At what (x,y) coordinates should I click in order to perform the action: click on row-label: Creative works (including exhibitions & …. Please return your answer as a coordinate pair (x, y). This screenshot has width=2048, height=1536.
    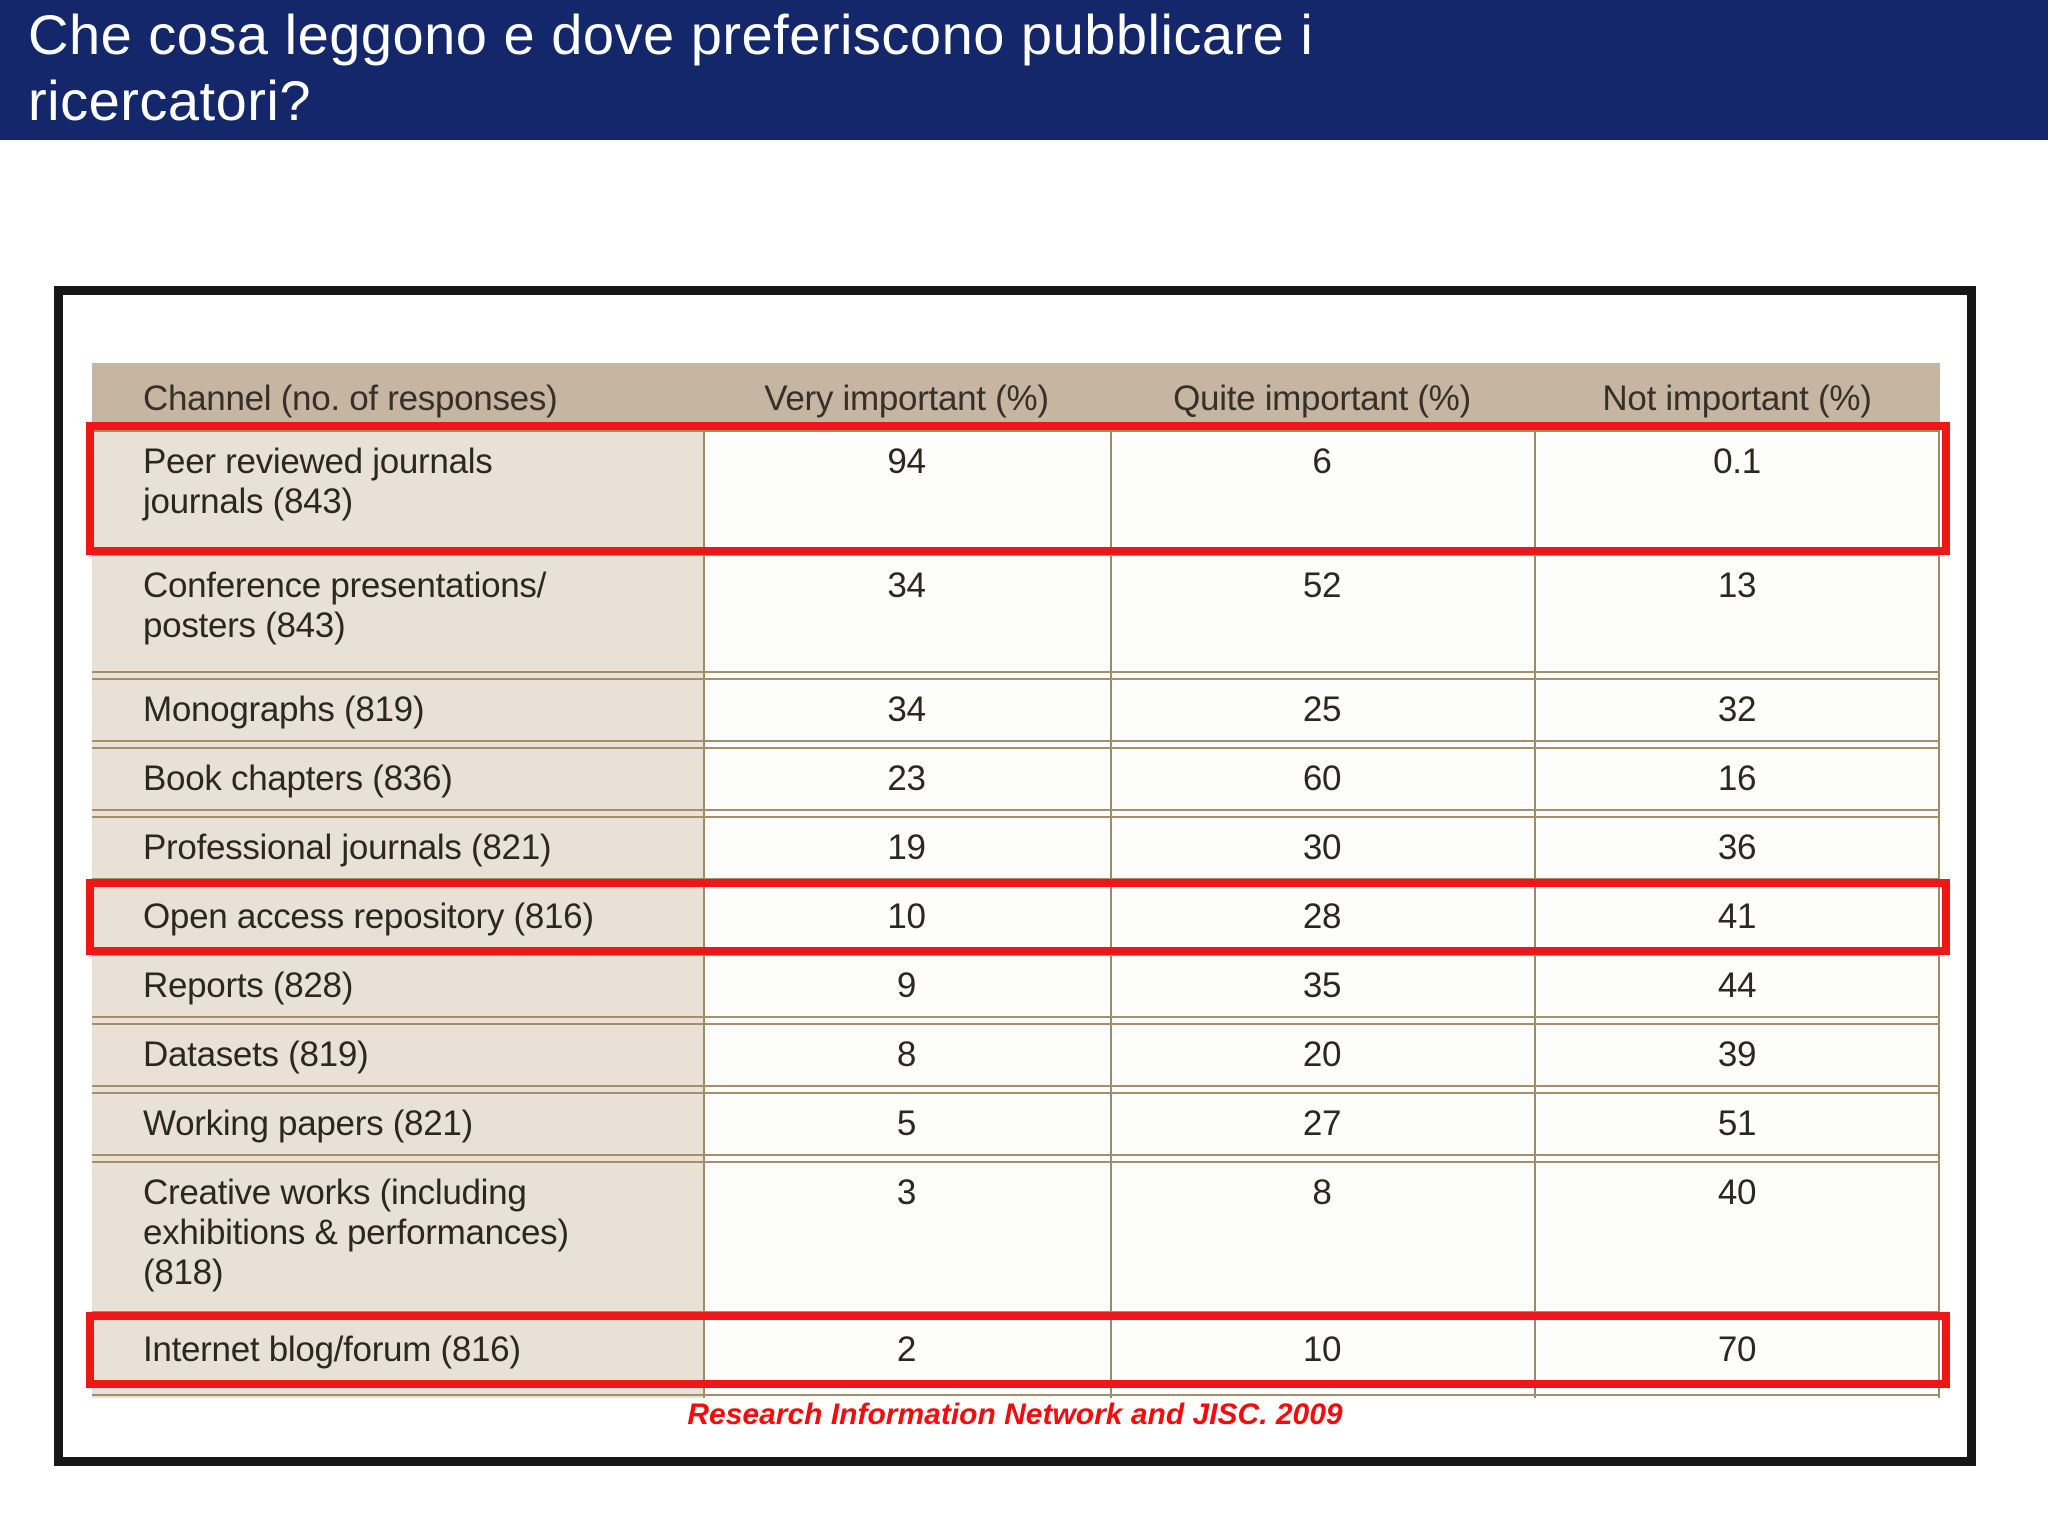
    Looking at the image, I should click on (356, 1232).